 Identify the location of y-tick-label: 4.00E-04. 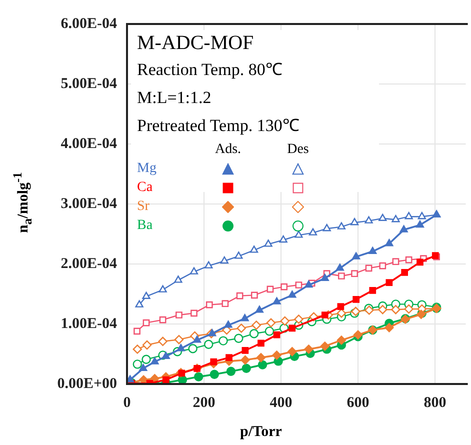
(89, 144).